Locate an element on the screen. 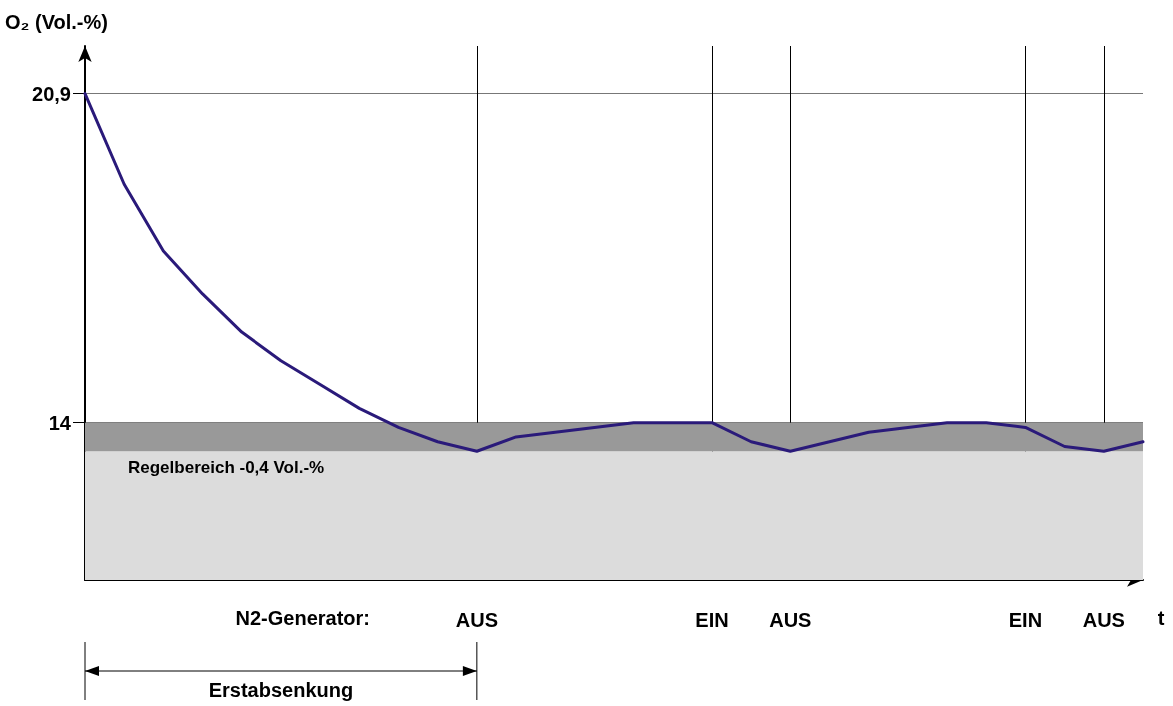 The height and width of the screenshot is (706, 1173). x-axis-title: t is located at coordinates (1161, 618).